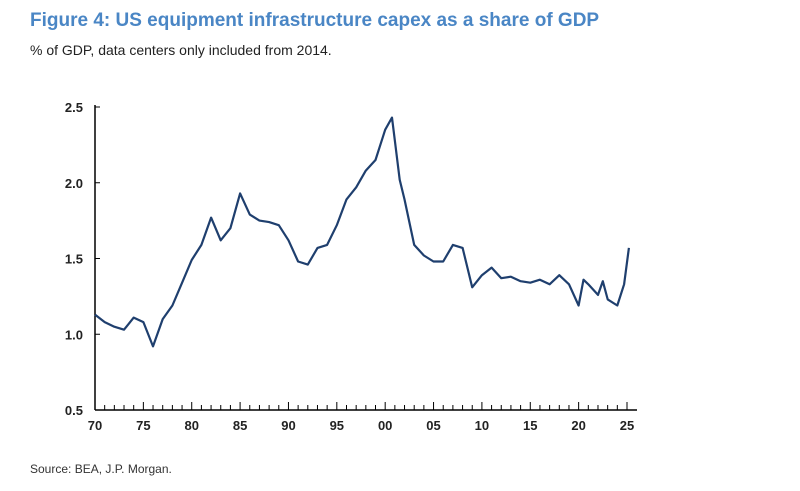  Describe the element at coordinates (143, 425) in the screenshot. I see `x-tick-label: 75` at that location.